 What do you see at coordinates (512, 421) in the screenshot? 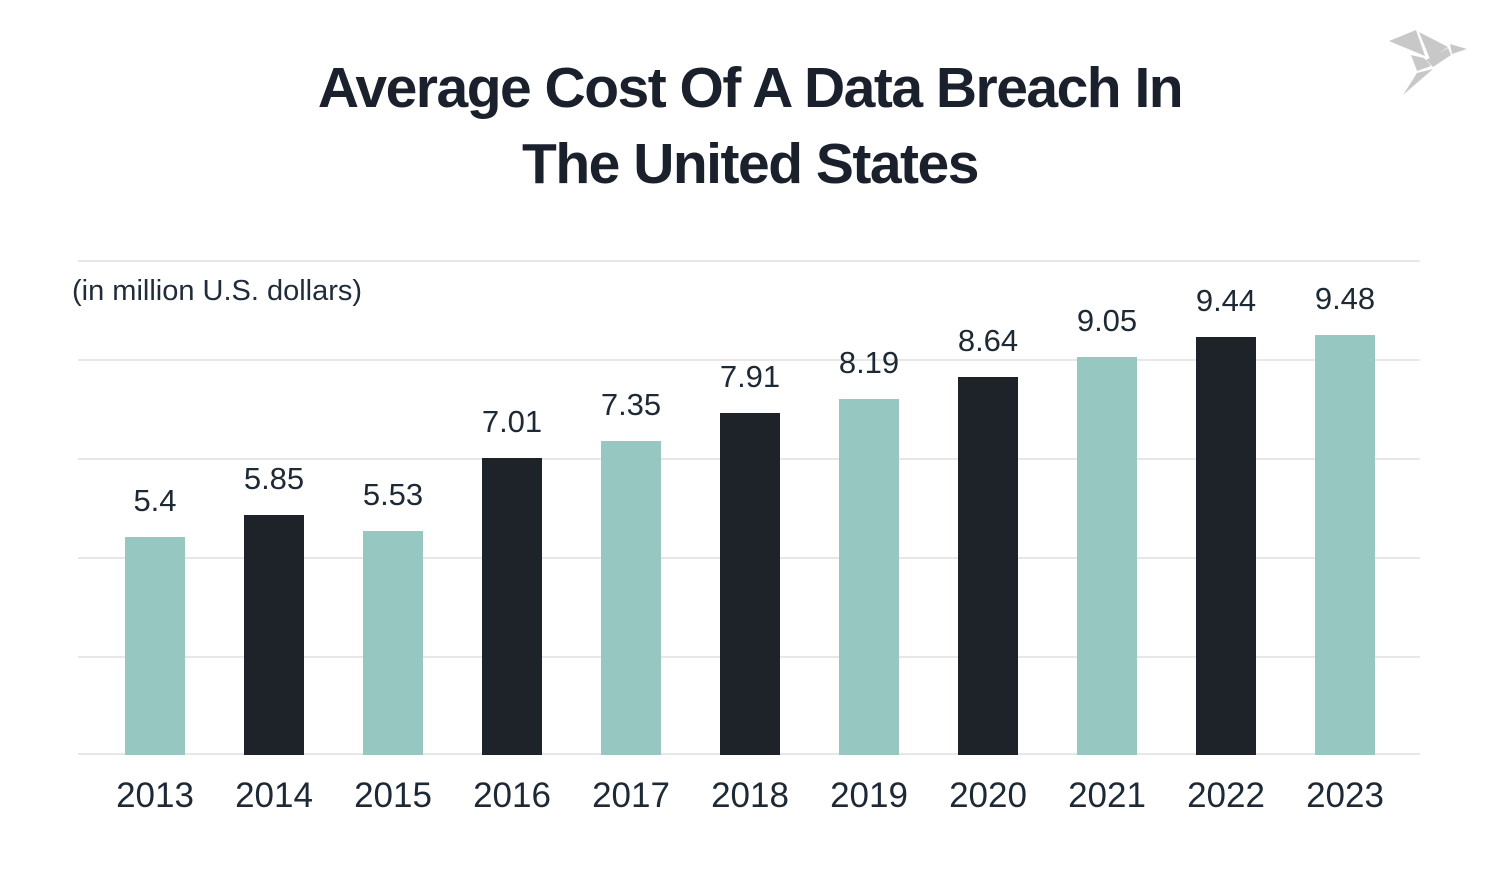
I see `bar-value-label: 7.01` at bounding box center [512, 421].